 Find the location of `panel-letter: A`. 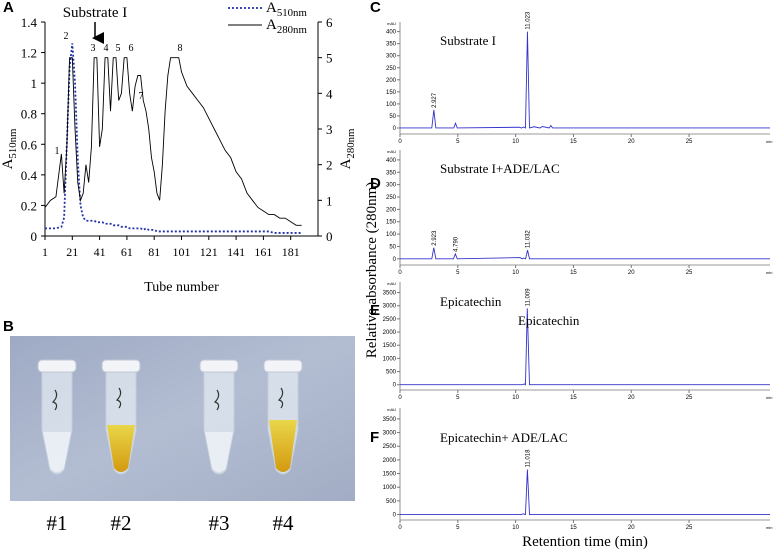

panel-letter: A is located at coordinates (8, 8).